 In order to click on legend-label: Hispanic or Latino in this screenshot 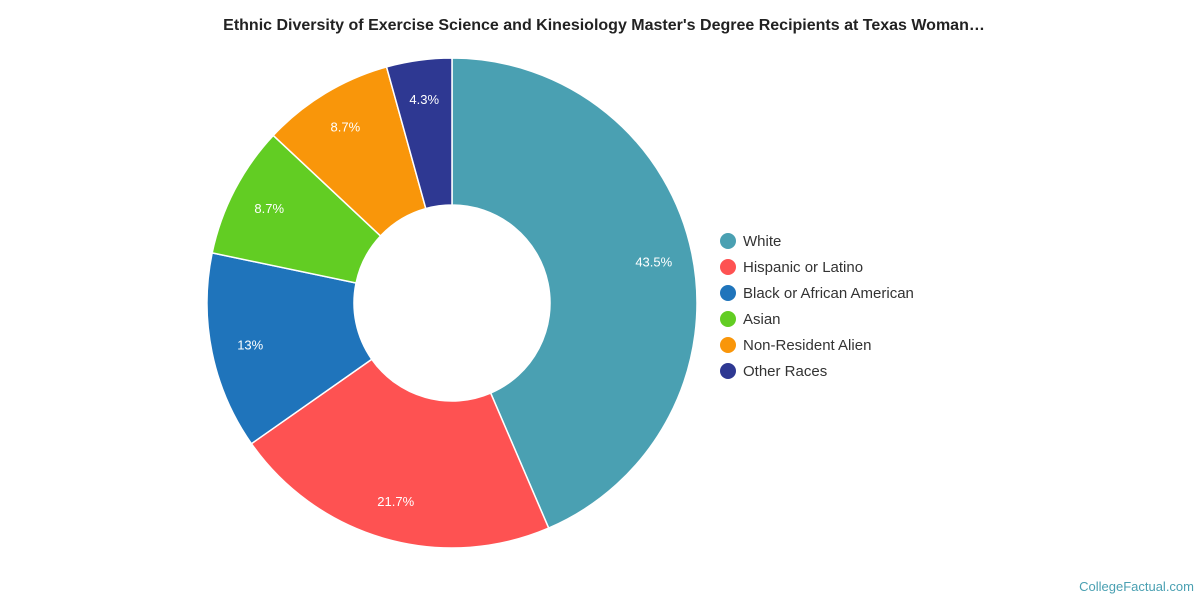, I will do `click(803, 267)`.